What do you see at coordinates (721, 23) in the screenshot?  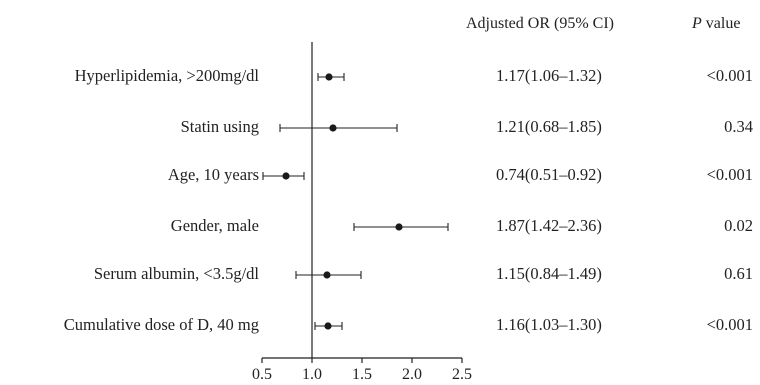 I see `p-header-rest: value` at bounding box center [721, 23].